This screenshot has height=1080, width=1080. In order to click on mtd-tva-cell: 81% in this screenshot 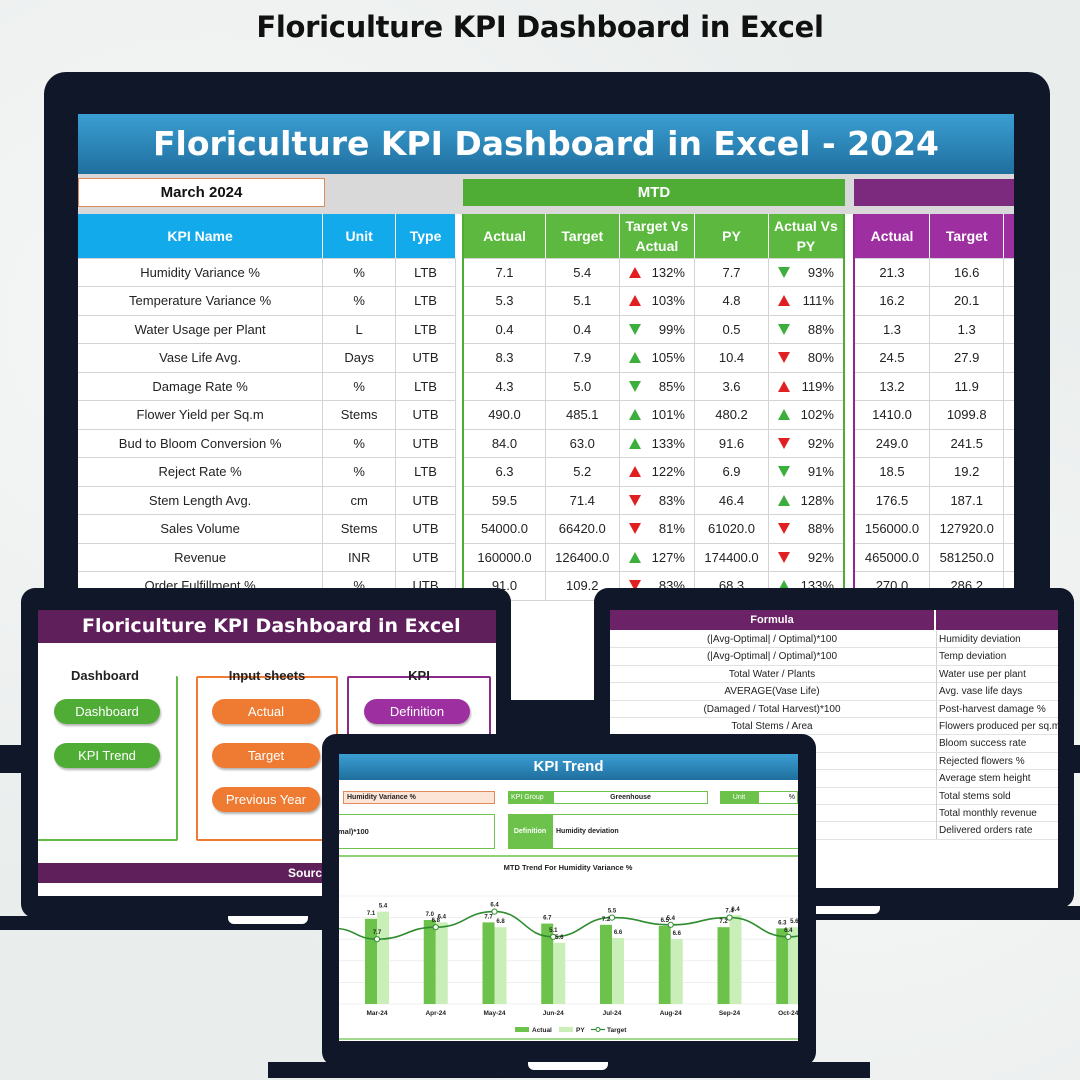, I will do `click(657, 529)`.